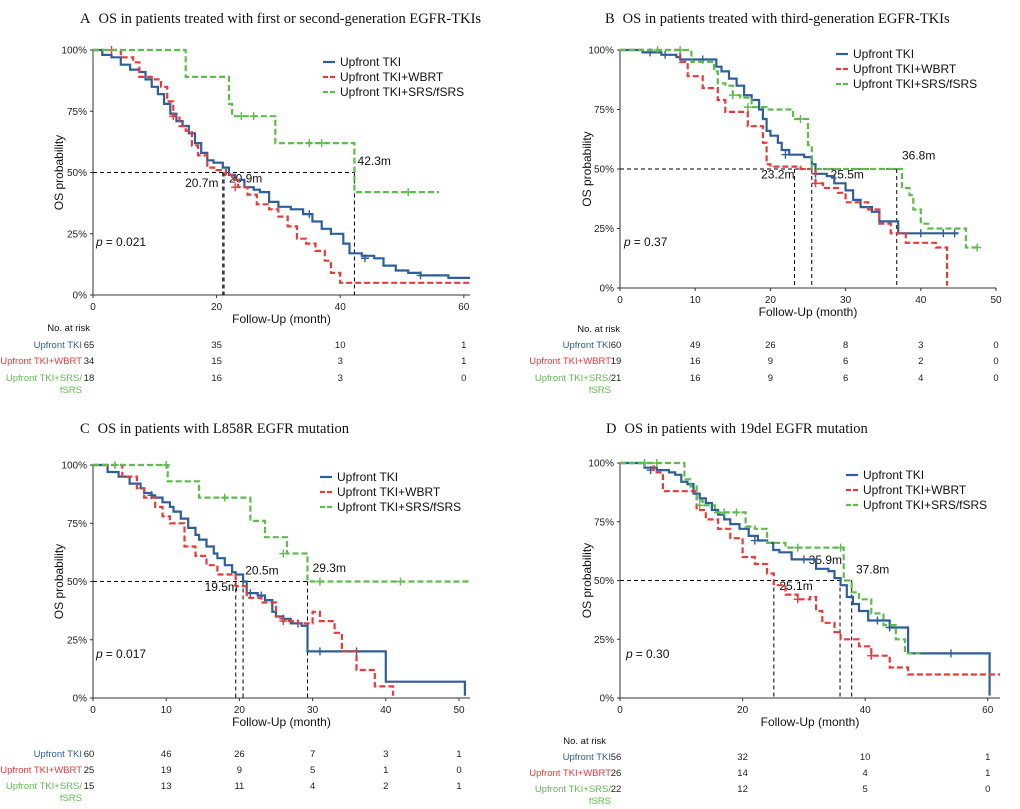 This screenshot has width=1020, height=809. I want to click on legend-label: Upfront TKI+SRS/fSRS, so click(925, 505).